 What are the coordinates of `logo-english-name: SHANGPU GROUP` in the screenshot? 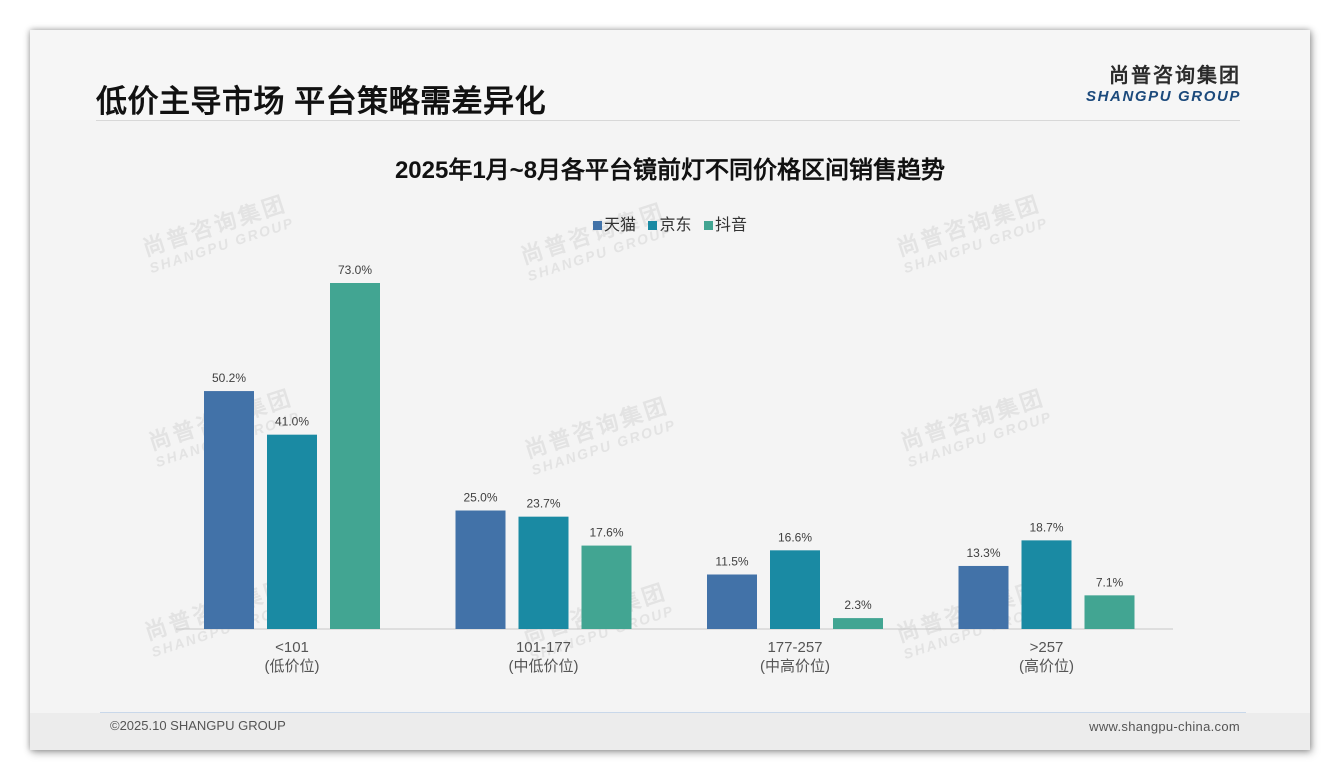 It's located at (1163, 96).